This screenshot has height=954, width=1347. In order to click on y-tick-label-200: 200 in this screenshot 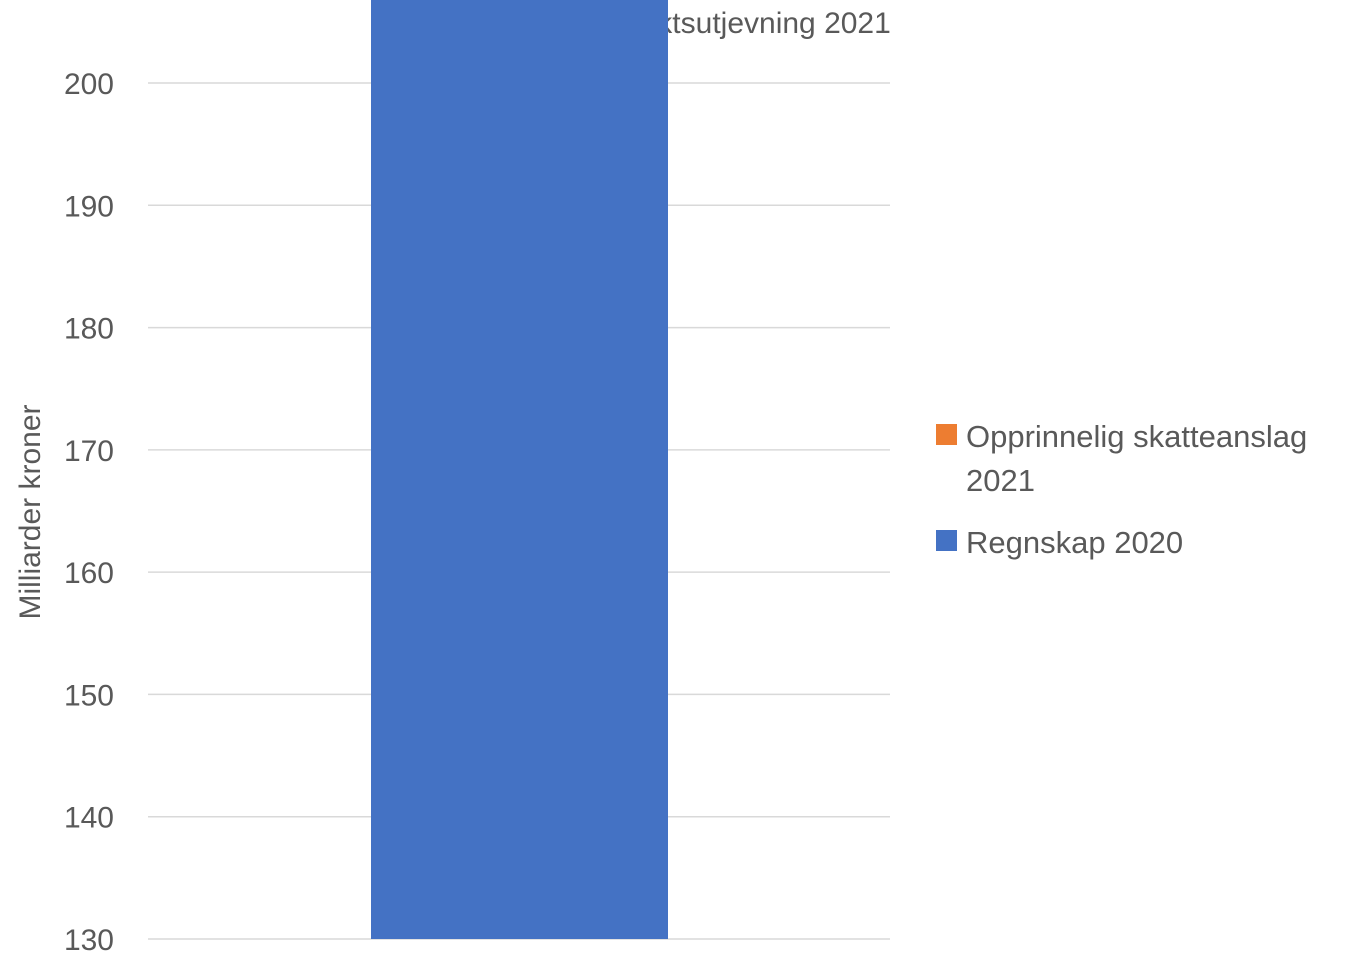, I will do `click(89, 84)`.